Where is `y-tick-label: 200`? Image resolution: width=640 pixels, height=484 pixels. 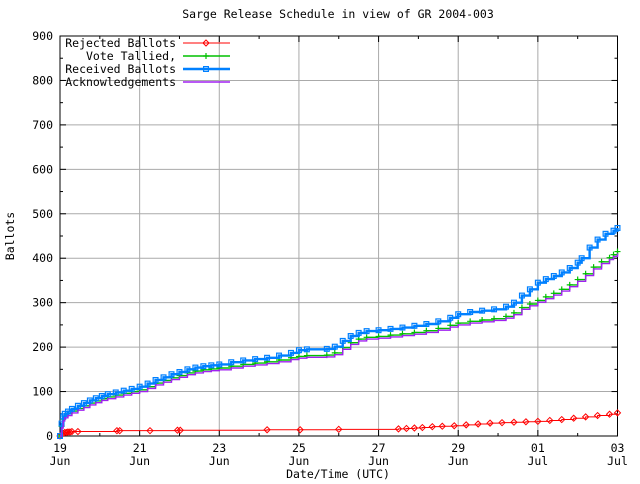
y-tick-label: 200 is located at coordinates (42, 347).